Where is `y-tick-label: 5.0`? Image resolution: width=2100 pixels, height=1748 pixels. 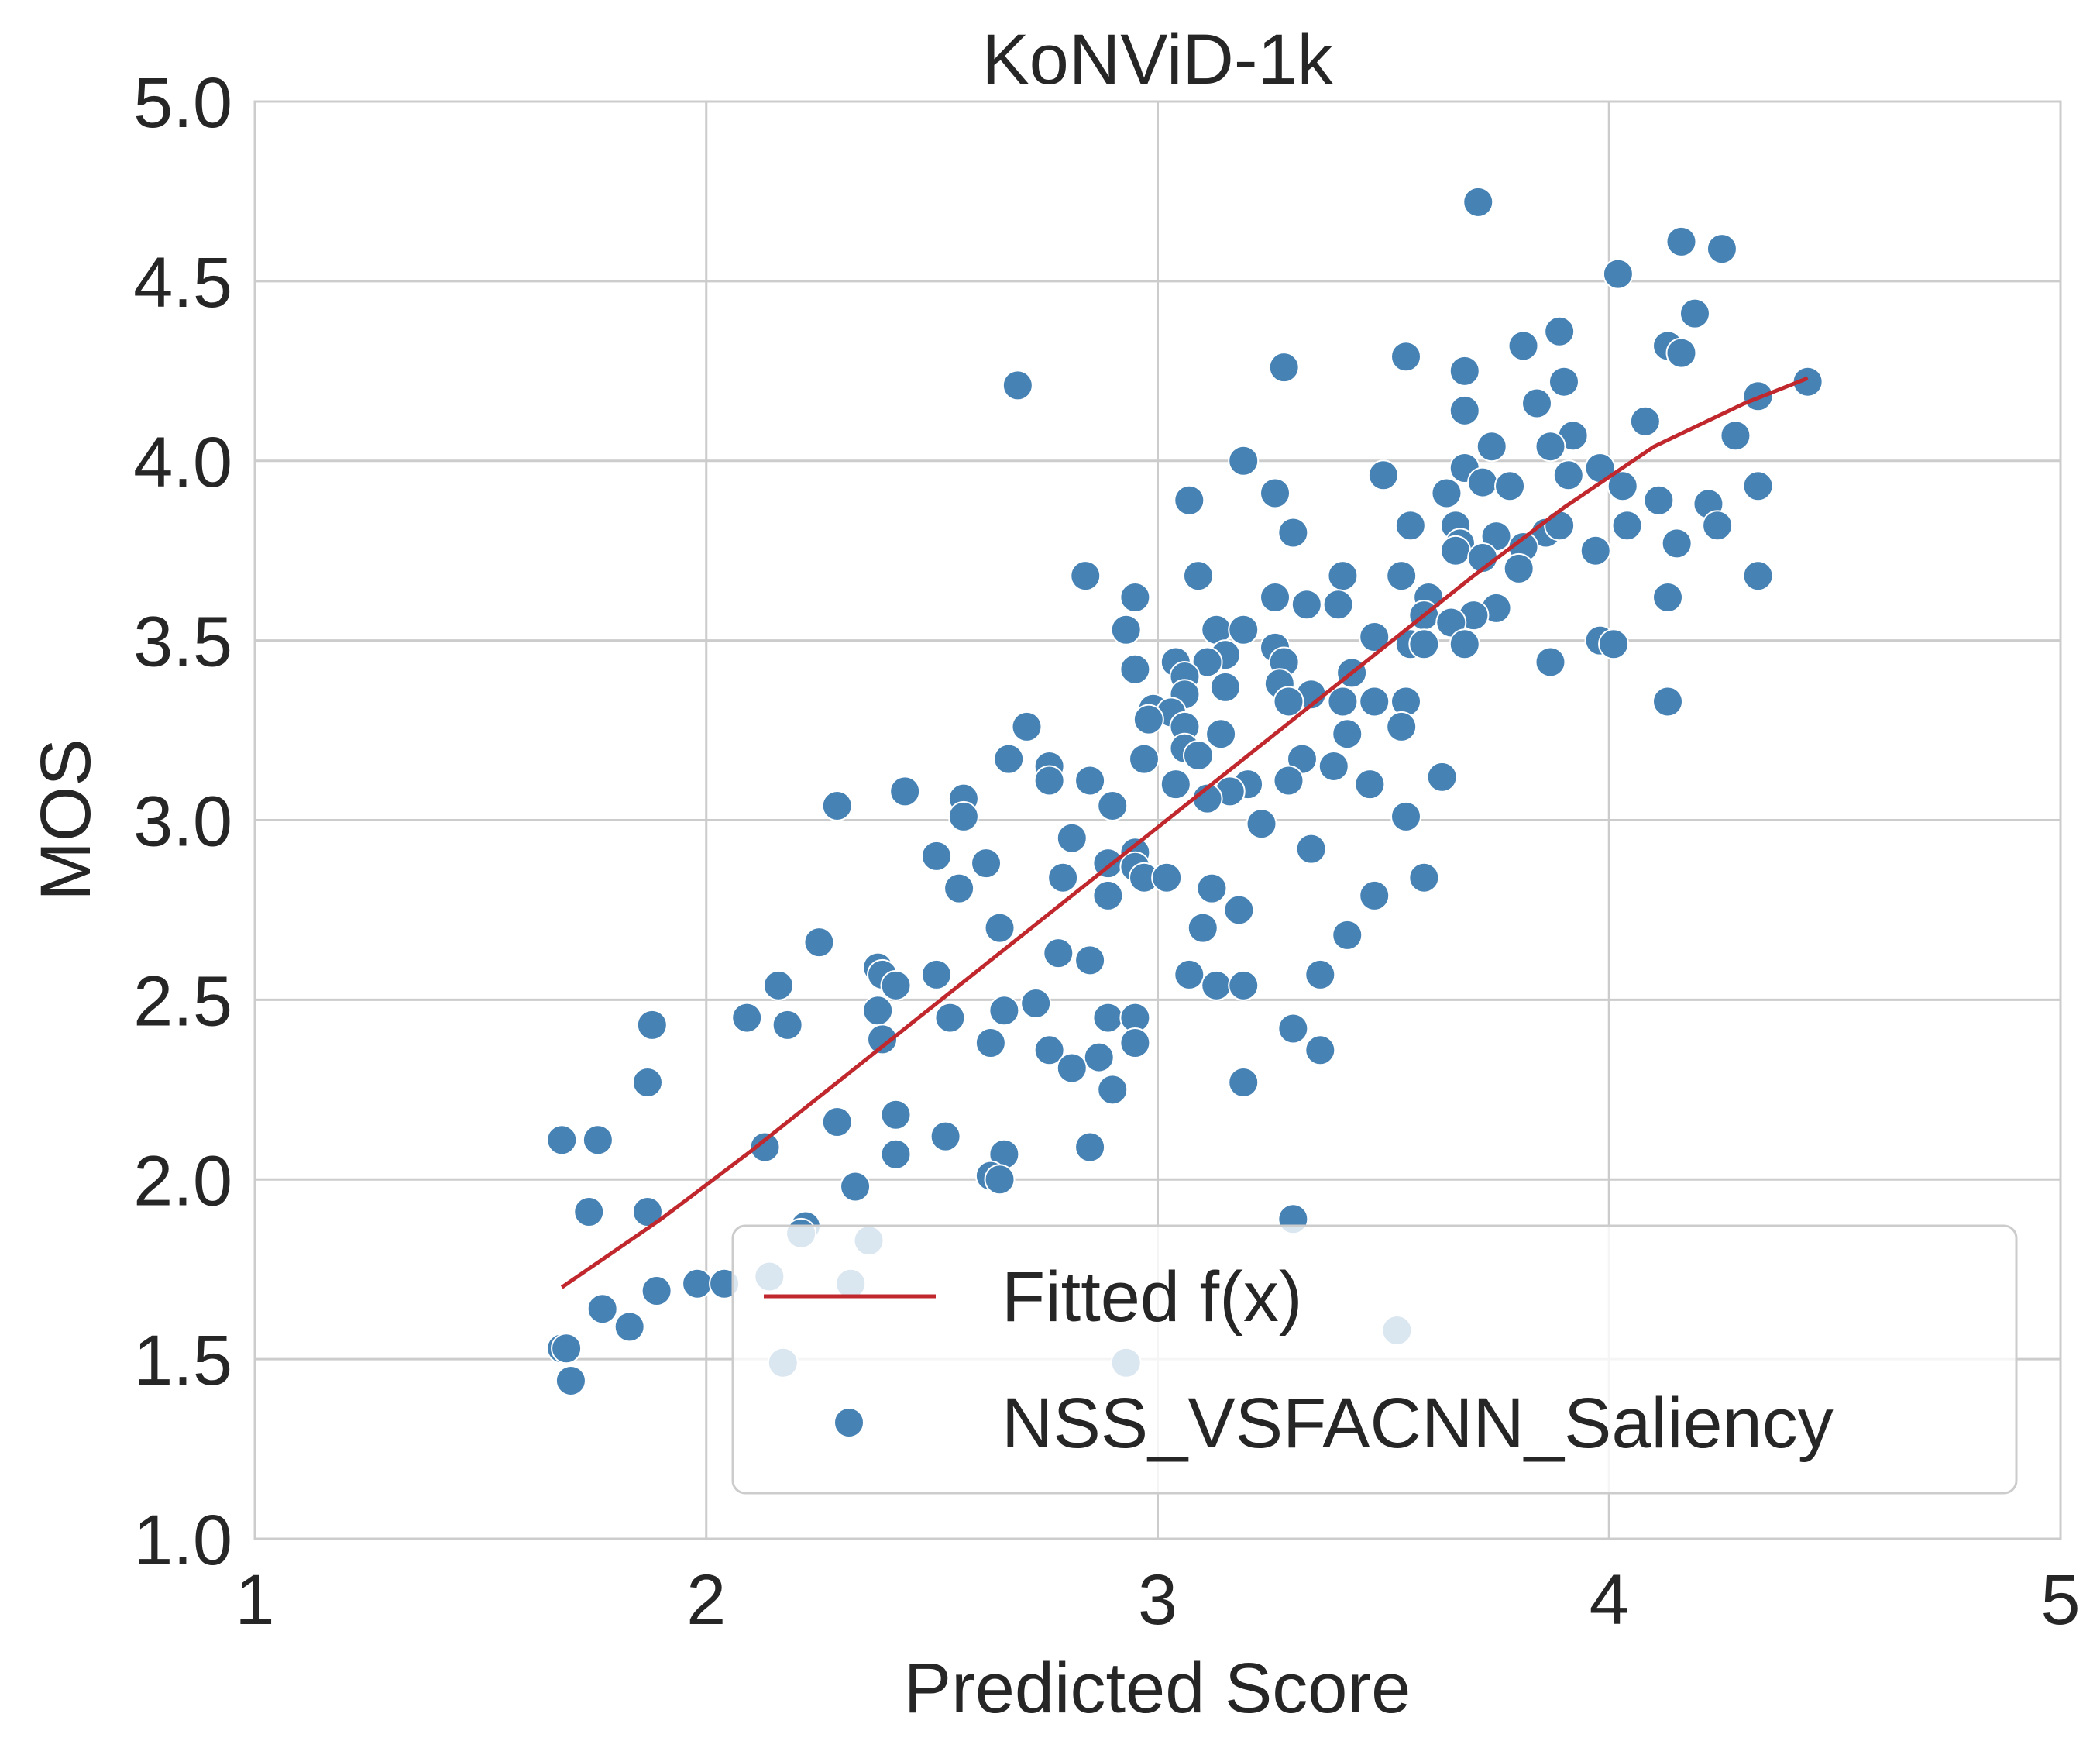 y-tick-label: 5.0 is located at coordinates (182, 104).